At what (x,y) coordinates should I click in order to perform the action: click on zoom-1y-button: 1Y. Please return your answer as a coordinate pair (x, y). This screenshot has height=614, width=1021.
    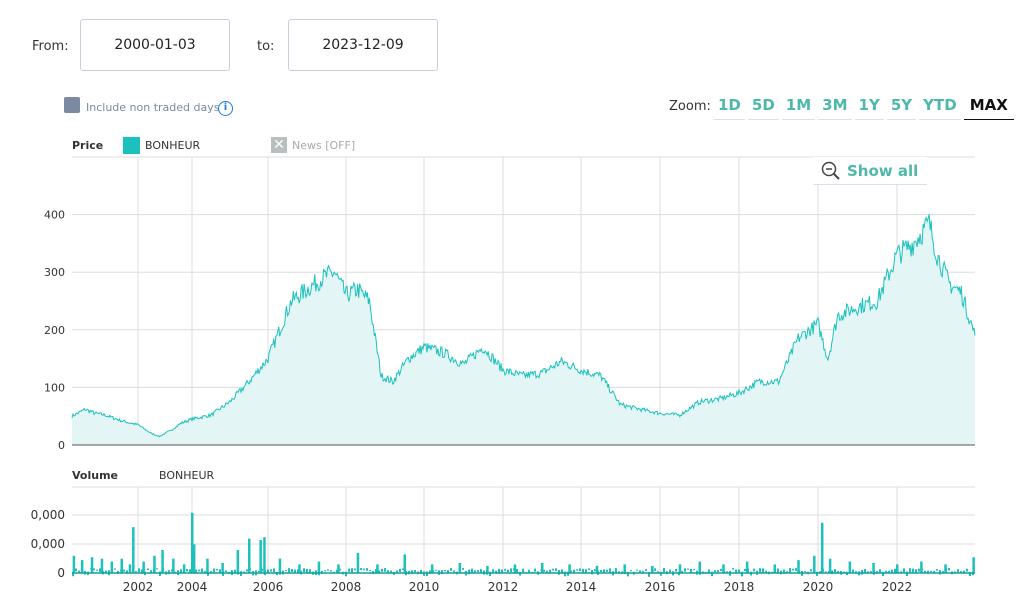
    Looking at the image, I should click on (869, 108).